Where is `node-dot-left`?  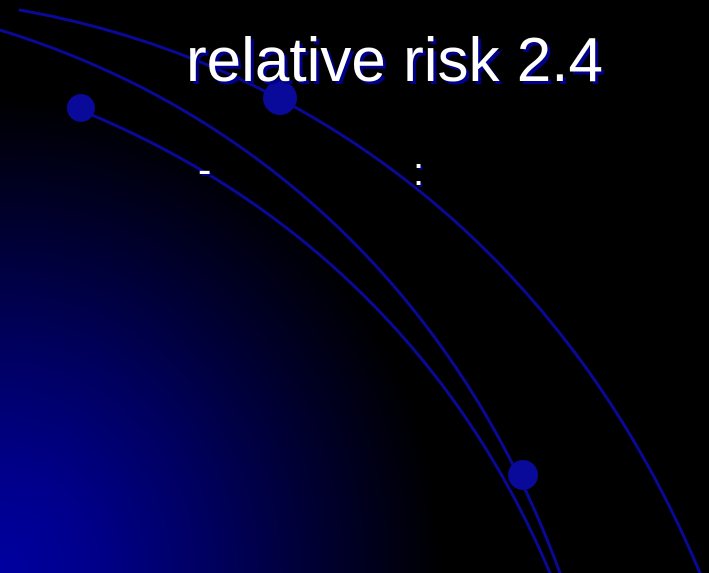
node-dot-left is located at coordinates (81, 108).